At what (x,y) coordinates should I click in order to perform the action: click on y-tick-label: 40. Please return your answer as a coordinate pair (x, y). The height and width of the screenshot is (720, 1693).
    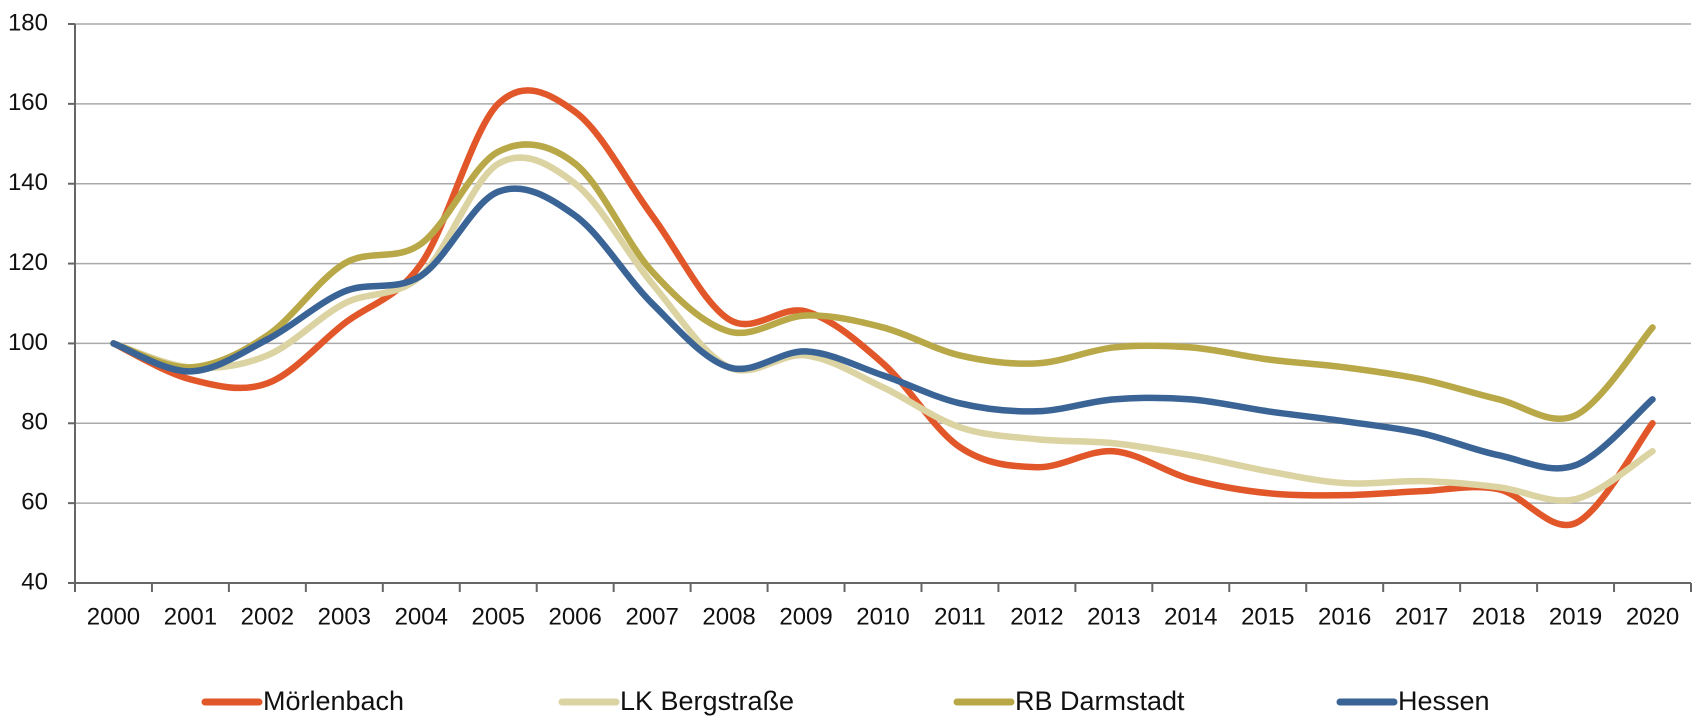
    Looking at the image, I should click on (34, 581).